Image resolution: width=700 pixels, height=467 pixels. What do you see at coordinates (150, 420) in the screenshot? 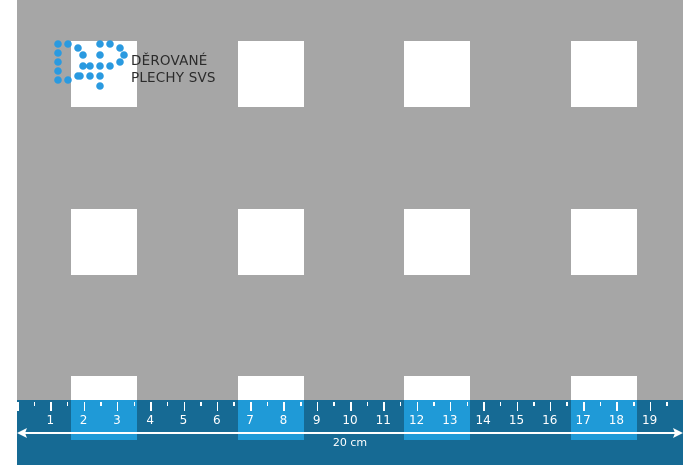
I see `tick-label: 4` at bounding box center [150, 420].